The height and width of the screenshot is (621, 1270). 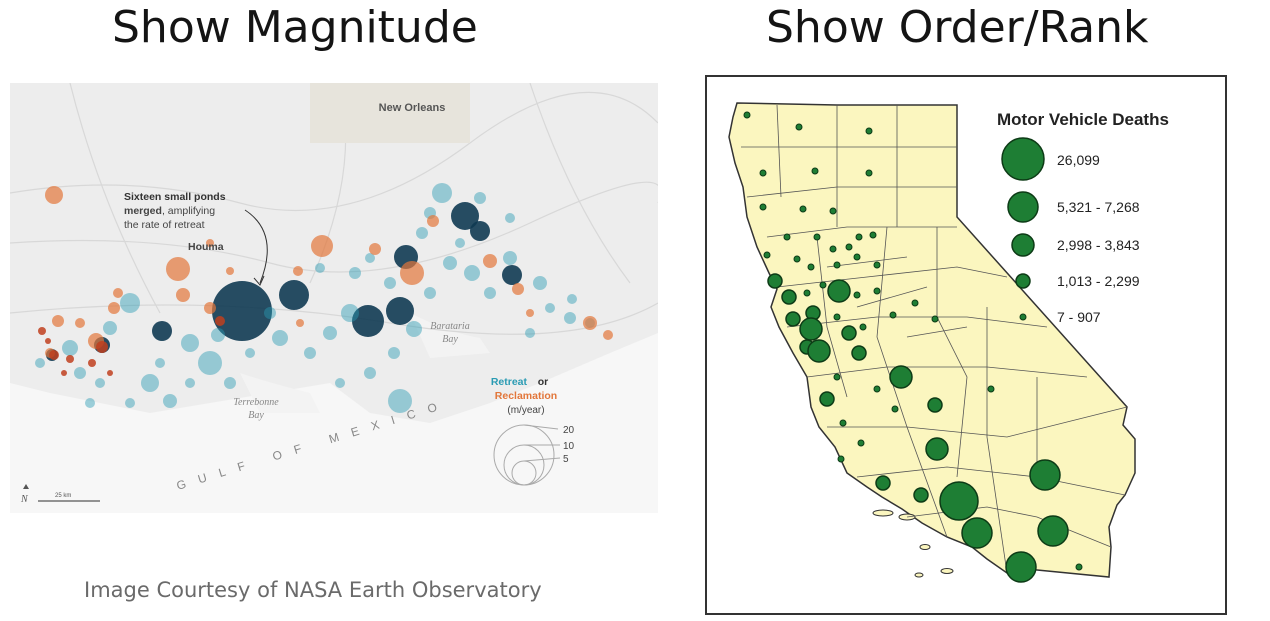 What do you see at coordinates (569, 430) in the screenshot?
I see `legend-size-20: 20` at bounding box center [569, 430].